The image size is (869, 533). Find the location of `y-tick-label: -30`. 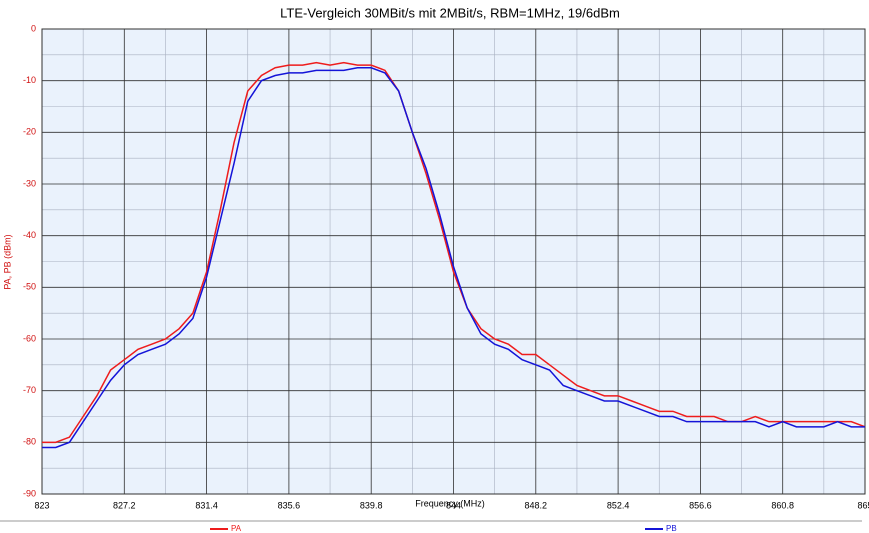

y-tick-label: -30 is located at coordinates (29, 183).